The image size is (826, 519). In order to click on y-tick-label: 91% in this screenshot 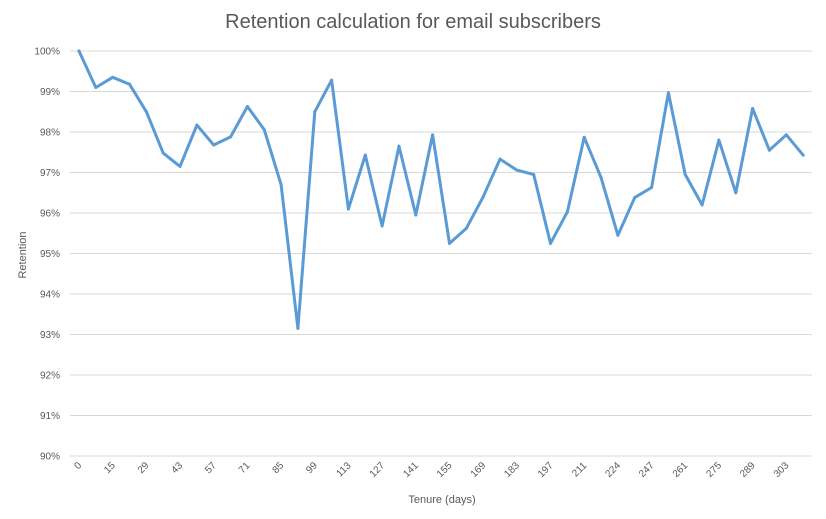, I will do `click(50, 416)`.